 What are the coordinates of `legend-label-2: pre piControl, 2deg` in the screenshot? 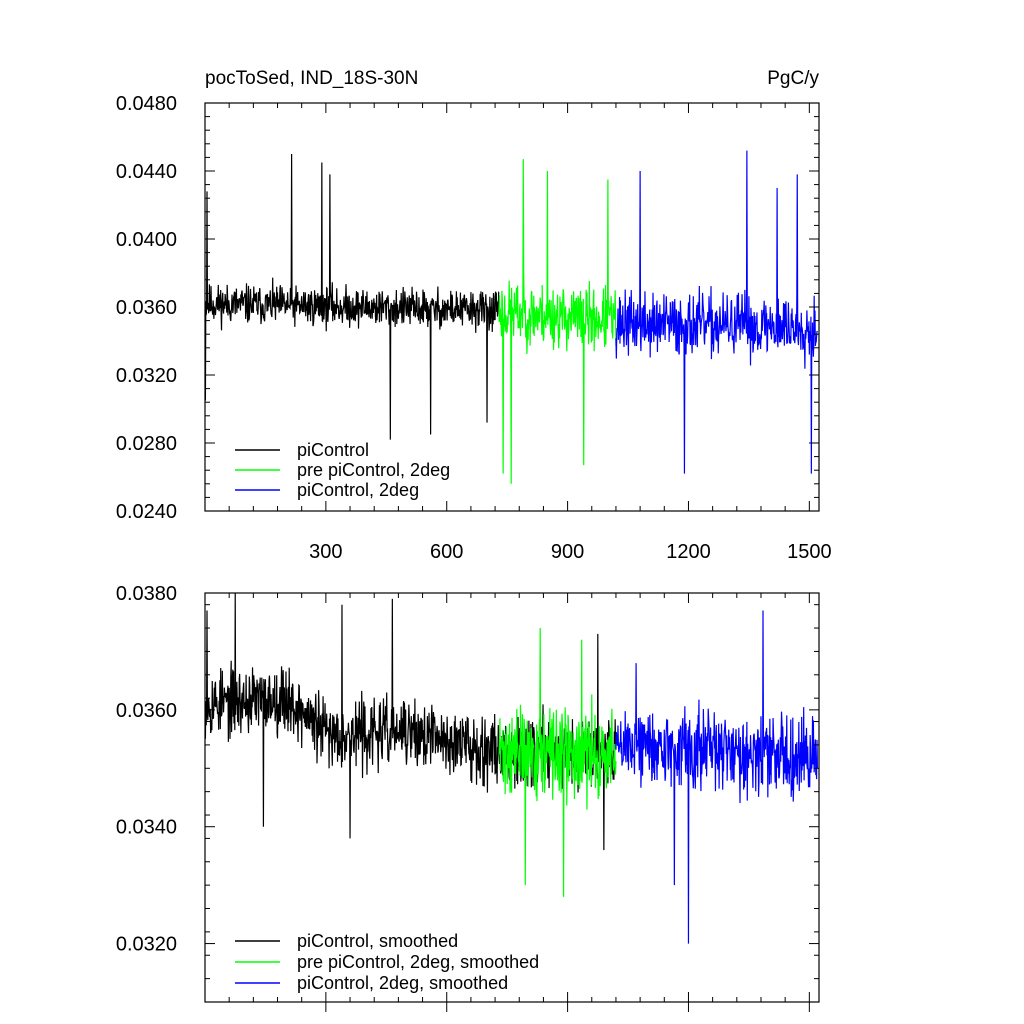 It's located at (373, 470).